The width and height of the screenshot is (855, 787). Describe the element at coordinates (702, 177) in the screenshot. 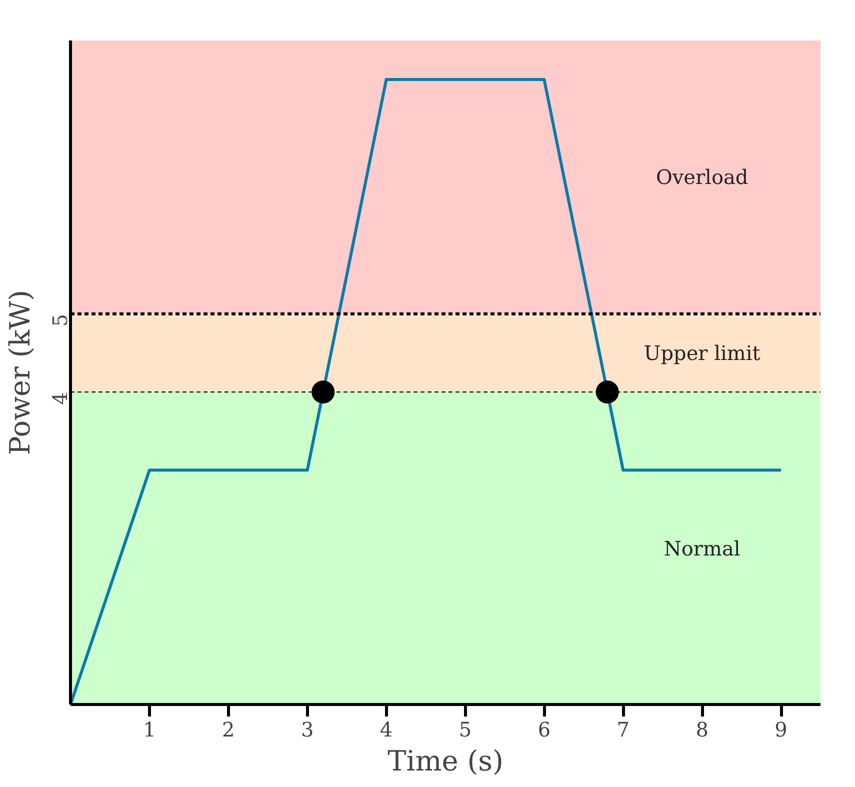

I see `band-label: Overload` at that location.